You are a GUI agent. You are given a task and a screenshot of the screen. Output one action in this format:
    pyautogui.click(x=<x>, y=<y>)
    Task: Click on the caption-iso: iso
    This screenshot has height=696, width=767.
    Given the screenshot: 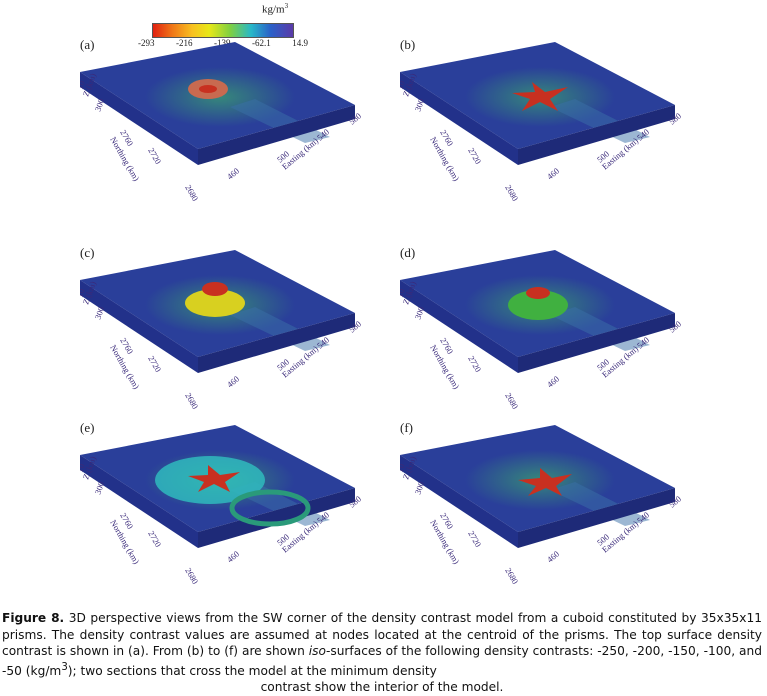 What is the action you would take?
    pyautogui.click(x=317, y=651)
    